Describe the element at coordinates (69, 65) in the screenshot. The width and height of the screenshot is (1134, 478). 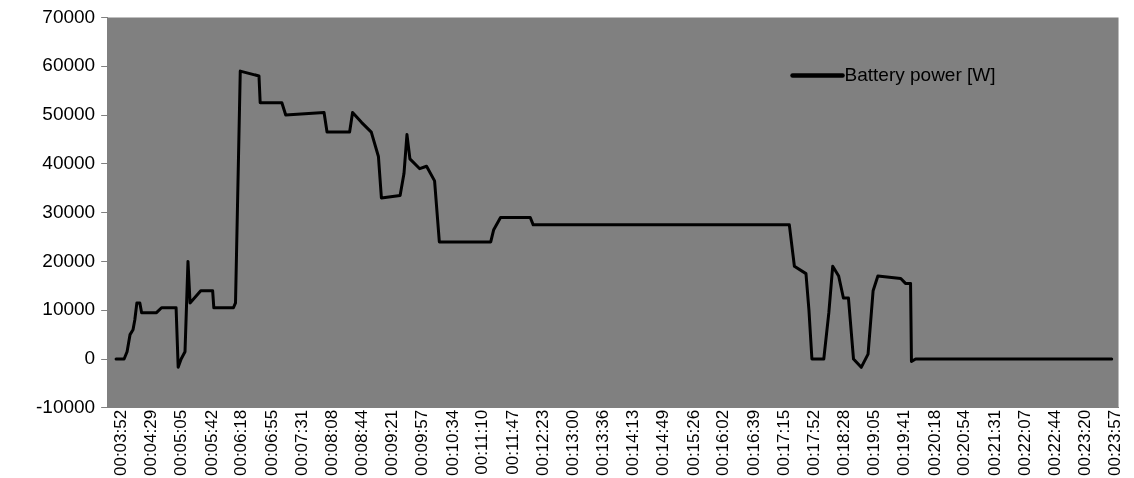
I see `y-tick-label: 60000` at that location.